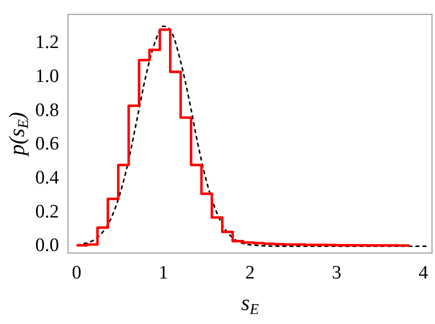 This screenshot has width=435, height=324. I want to click on y-tick-label: 1.0, so click(47, 76).